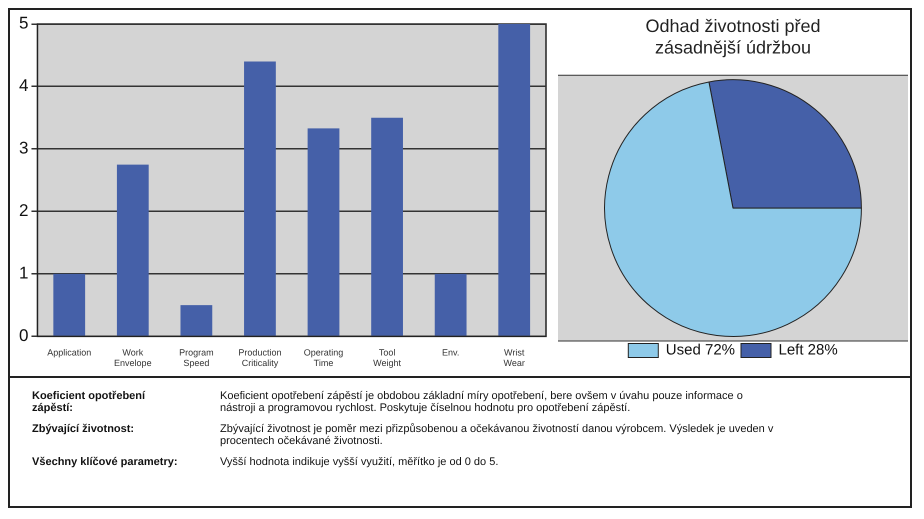 The image size is (924, 519). I want to click on y-tick-label: 2, so click(23, 210).